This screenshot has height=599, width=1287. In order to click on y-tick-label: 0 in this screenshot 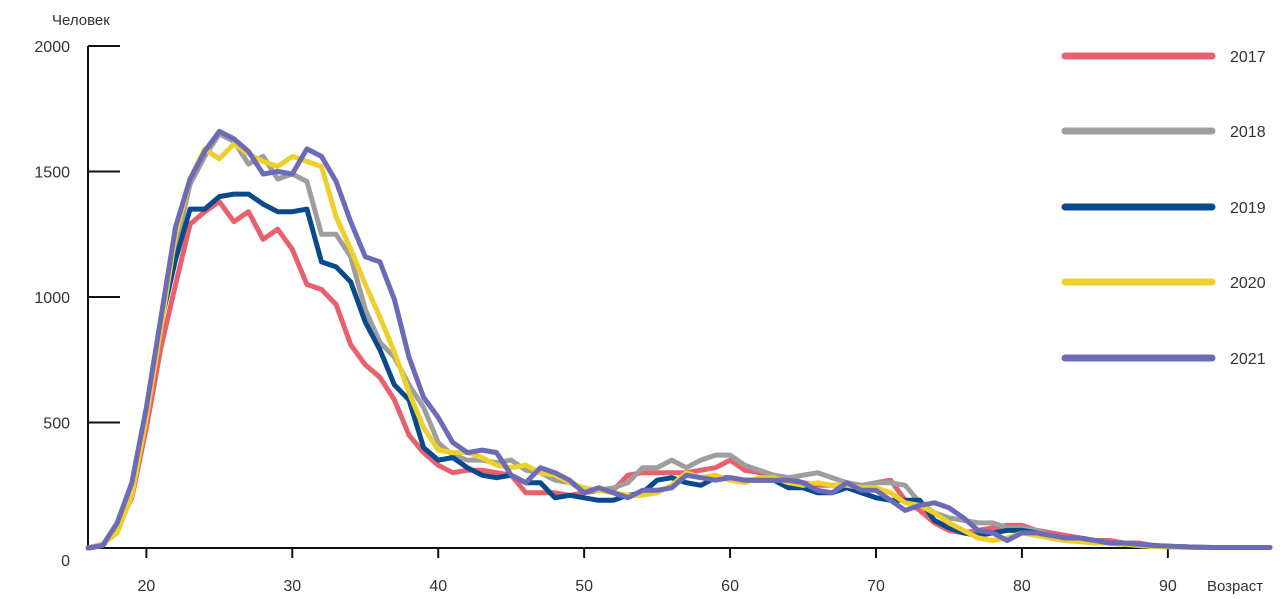, I will do `click(65, 561)`.